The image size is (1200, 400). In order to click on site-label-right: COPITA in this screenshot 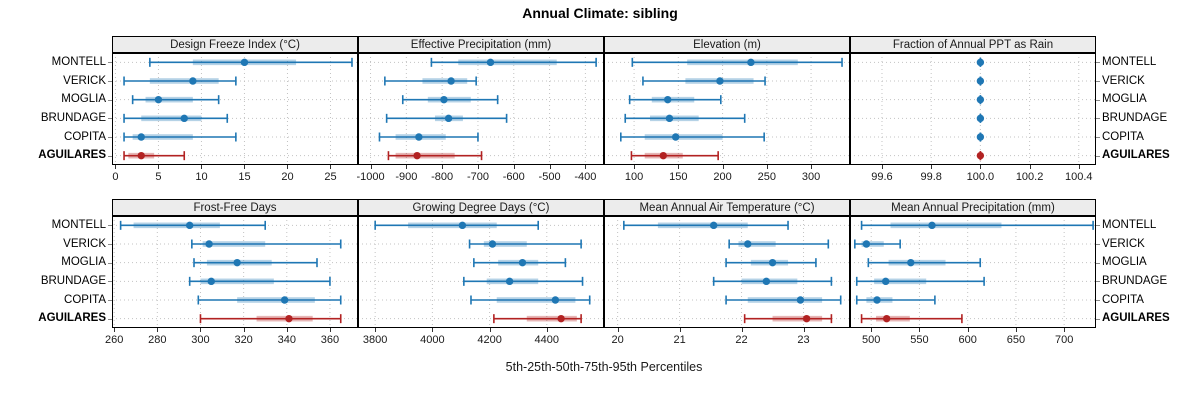, I will do `click(1123, 136)`.